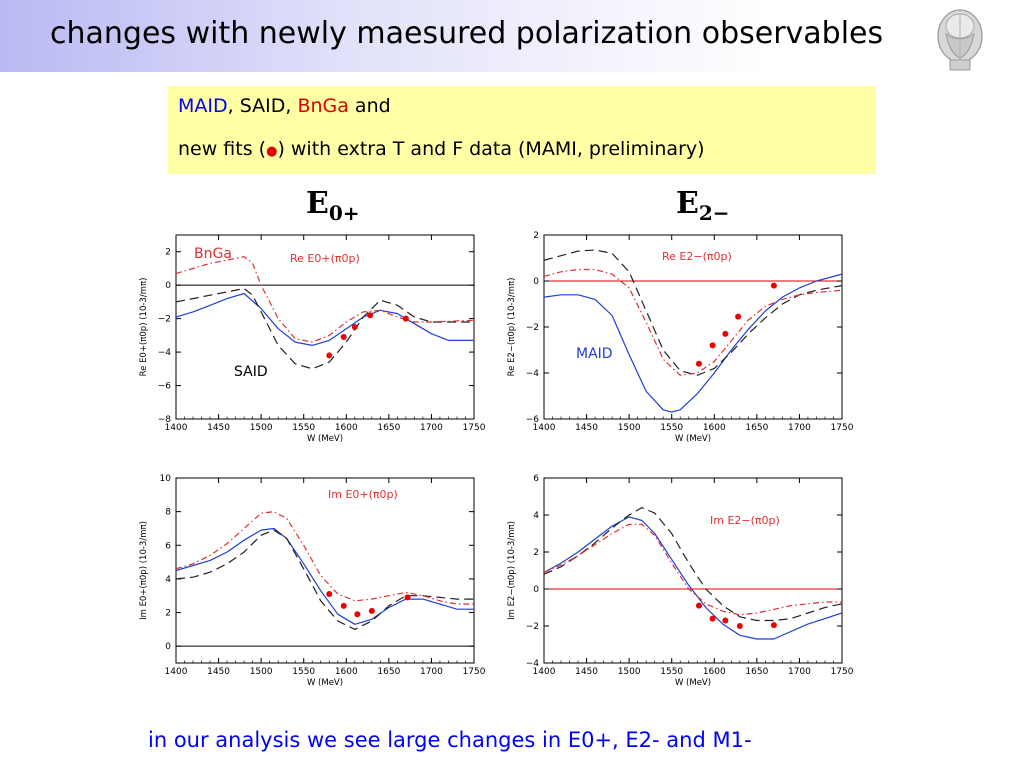  I want to click on plot-title: Re E2−(π0p), so click(697, 256).